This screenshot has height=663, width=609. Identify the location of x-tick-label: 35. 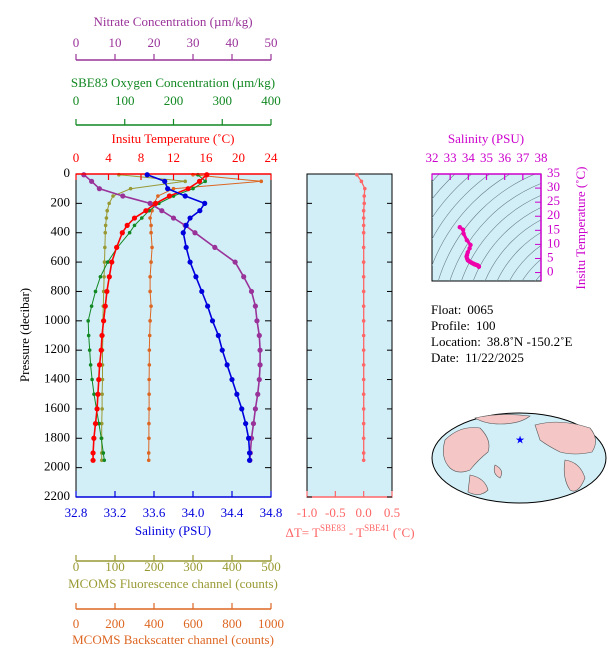
(486, 157).